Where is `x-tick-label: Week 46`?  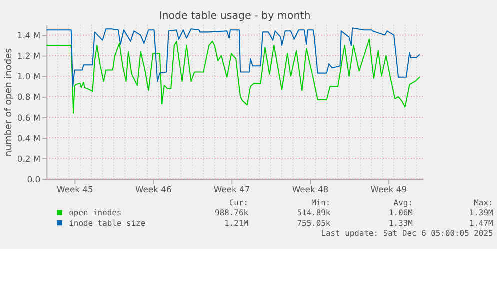 x-tick-label: Week 46 is located at coordinates (153, 189).